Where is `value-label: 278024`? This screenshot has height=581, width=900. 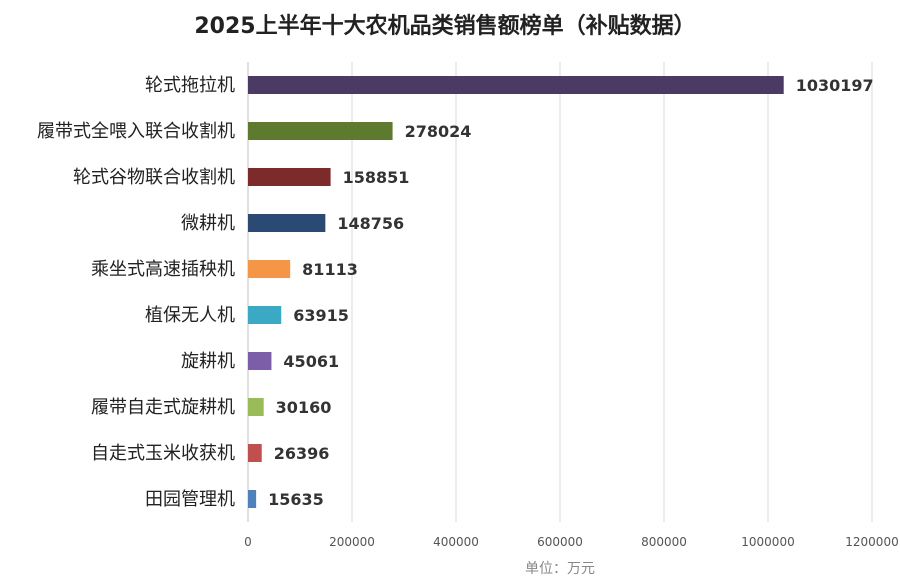 value-label: 278024 is located at coordinates (438, 131).